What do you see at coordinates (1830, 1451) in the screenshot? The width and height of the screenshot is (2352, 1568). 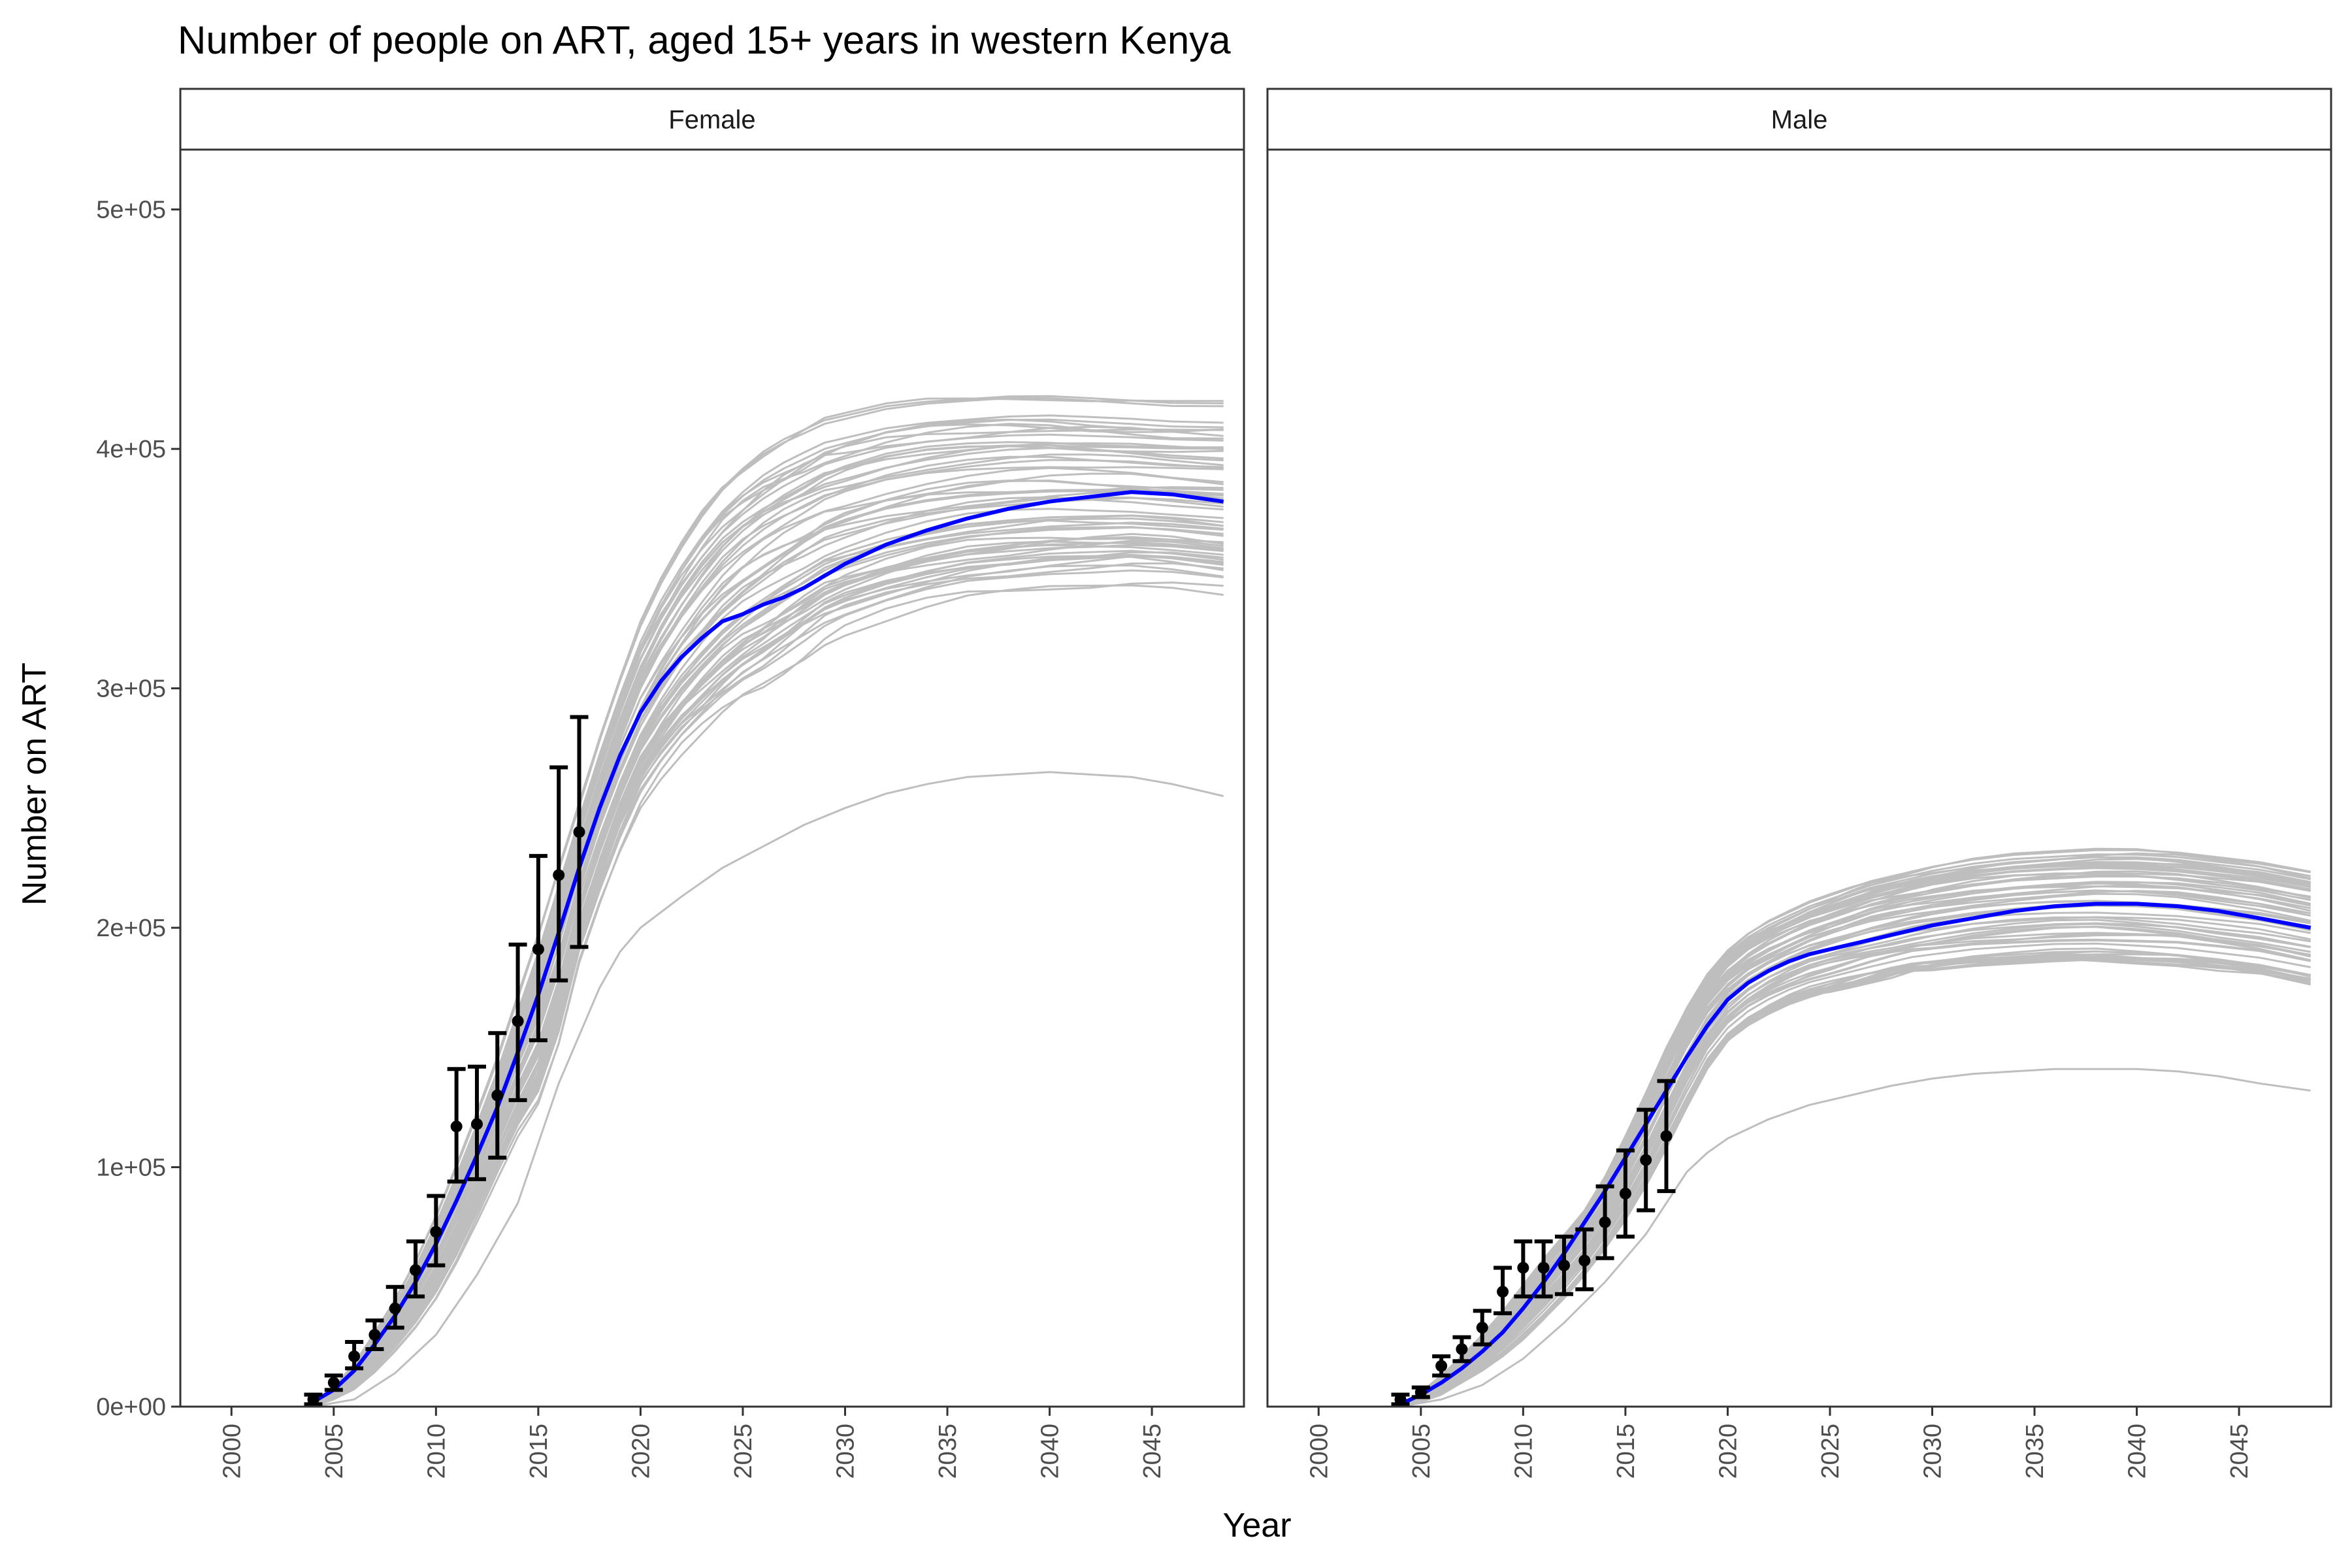 I see `x-tick-label: 2025` at bounding box center [1830, 1451].